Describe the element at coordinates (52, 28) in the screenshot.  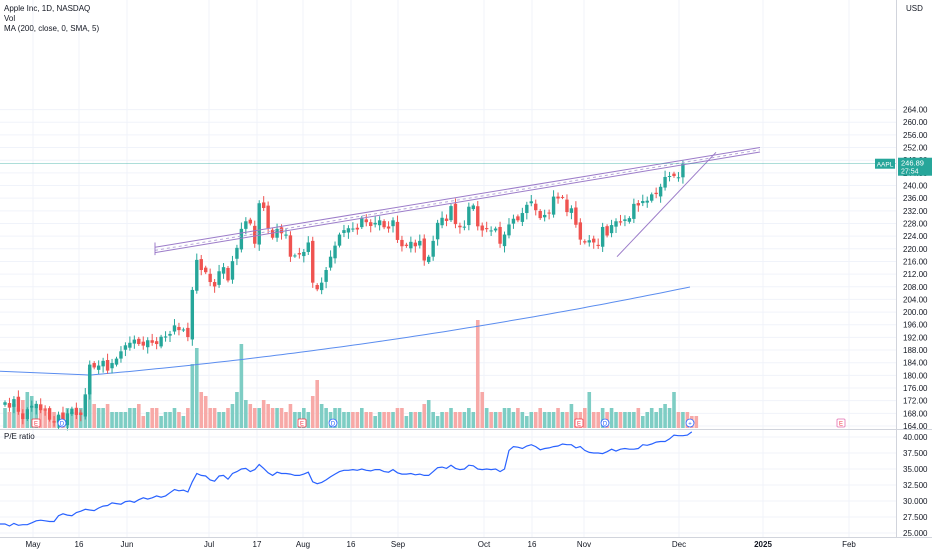
I see `ma-legend: MA (200, close, 0, SMA, 5)` at that location.